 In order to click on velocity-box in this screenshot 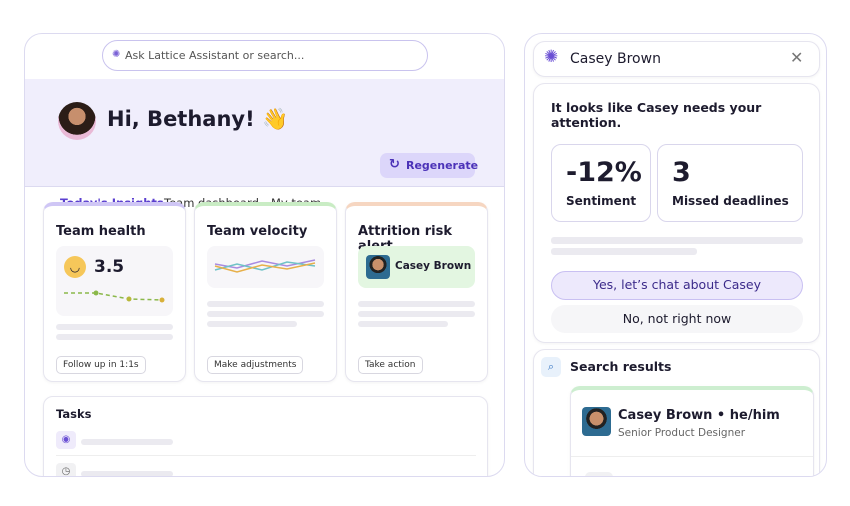, I will do `click(265, 267)`.